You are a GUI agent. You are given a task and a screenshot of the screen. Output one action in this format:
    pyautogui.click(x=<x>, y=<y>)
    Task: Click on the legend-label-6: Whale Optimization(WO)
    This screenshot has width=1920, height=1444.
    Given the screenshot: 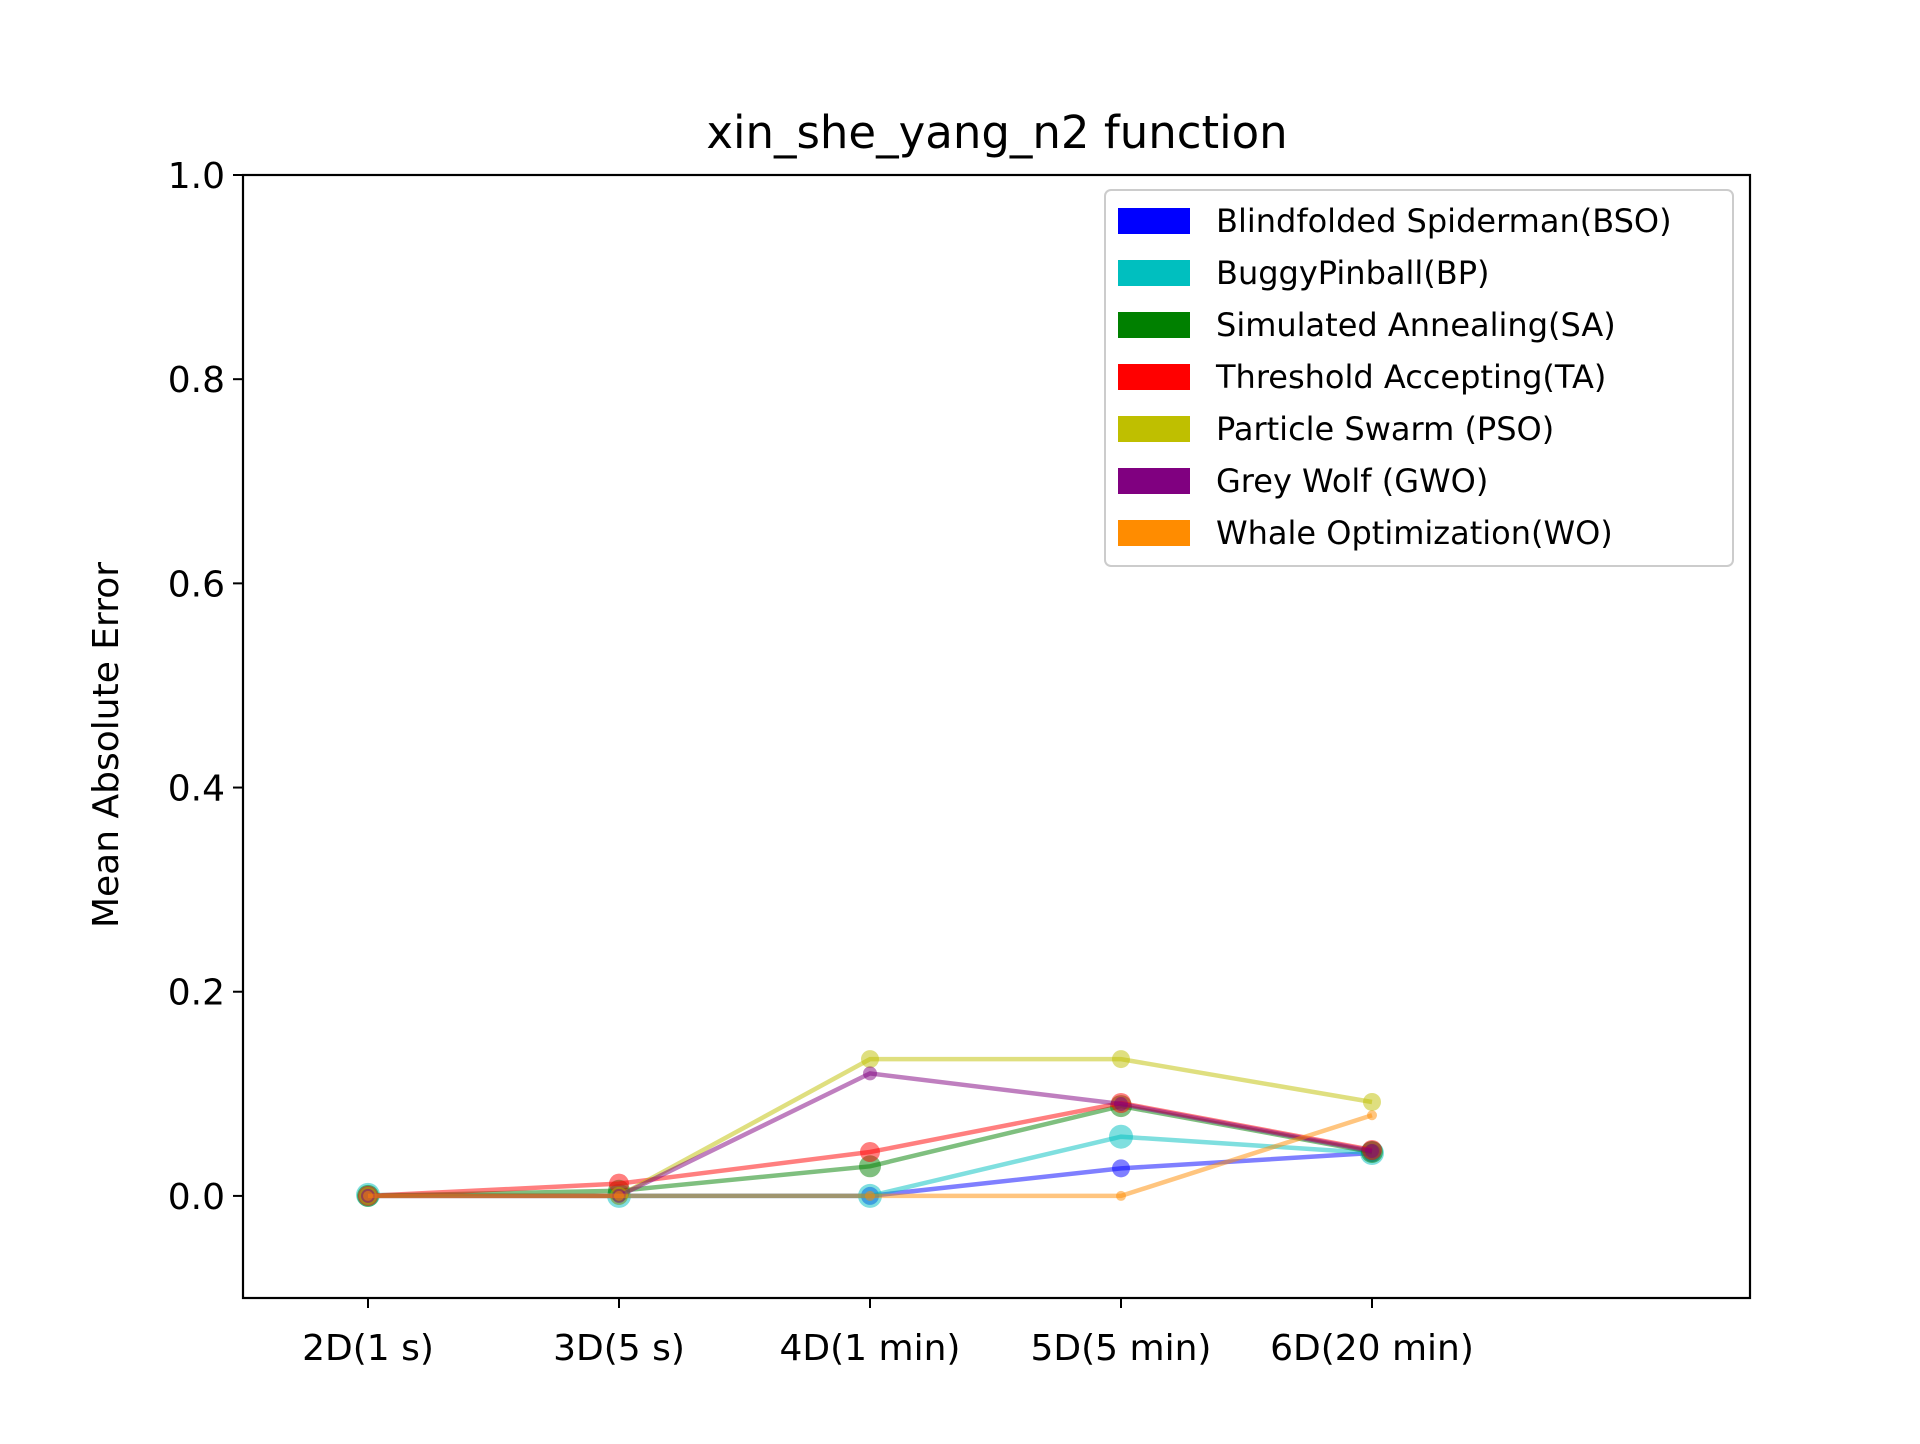 What is the action you would take?
    pyautogui.click(x=1414, y=533)
    